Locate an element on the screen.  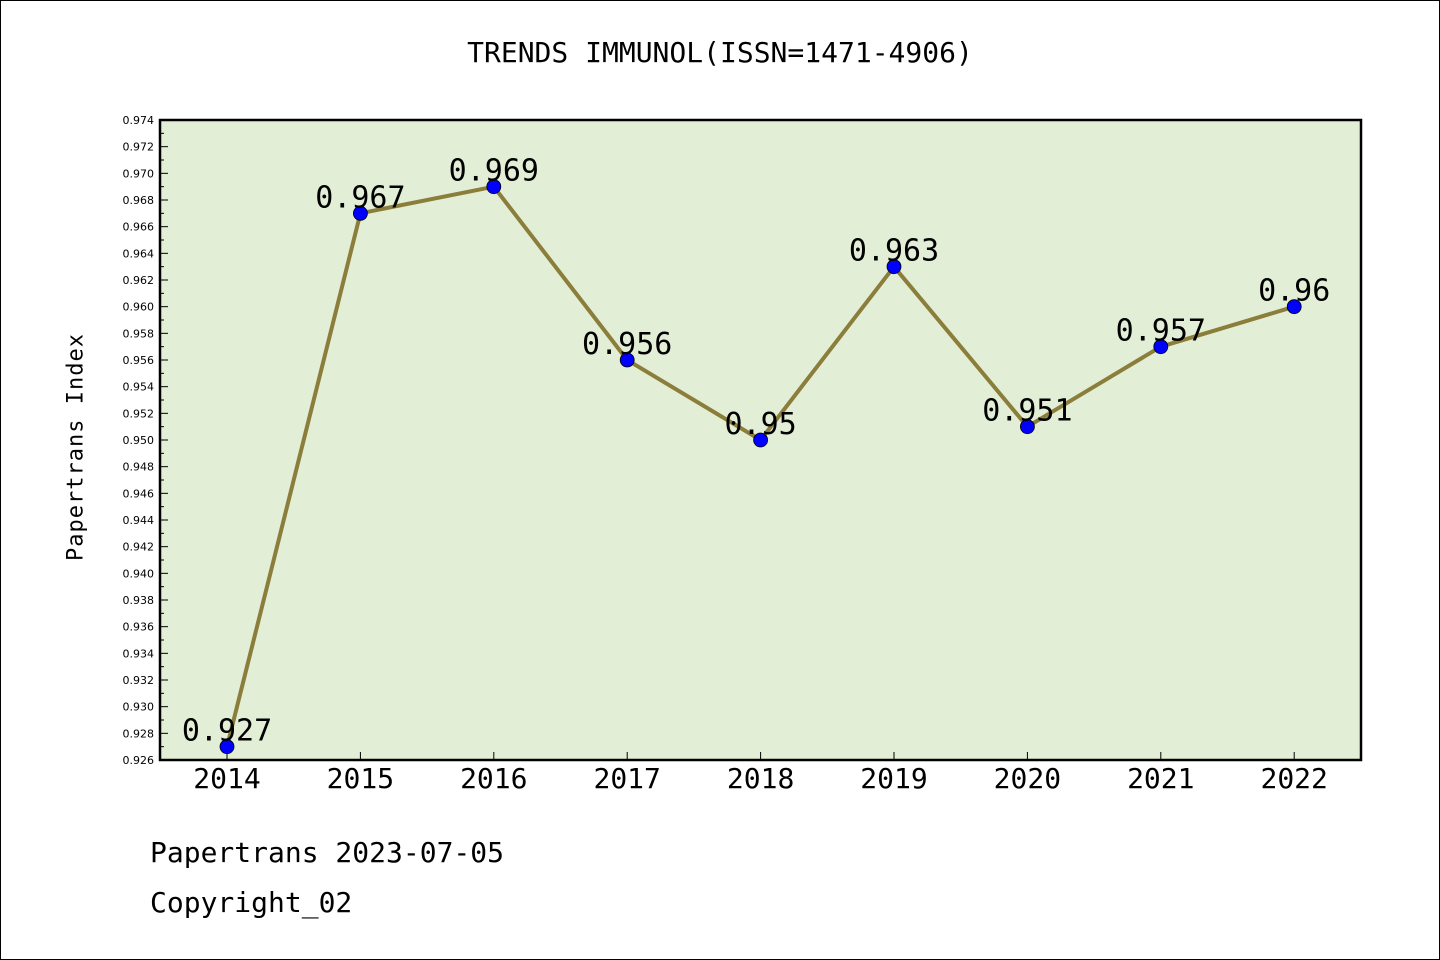
y-tick-label-5: 0.936 is located at coordinates (139, 627).